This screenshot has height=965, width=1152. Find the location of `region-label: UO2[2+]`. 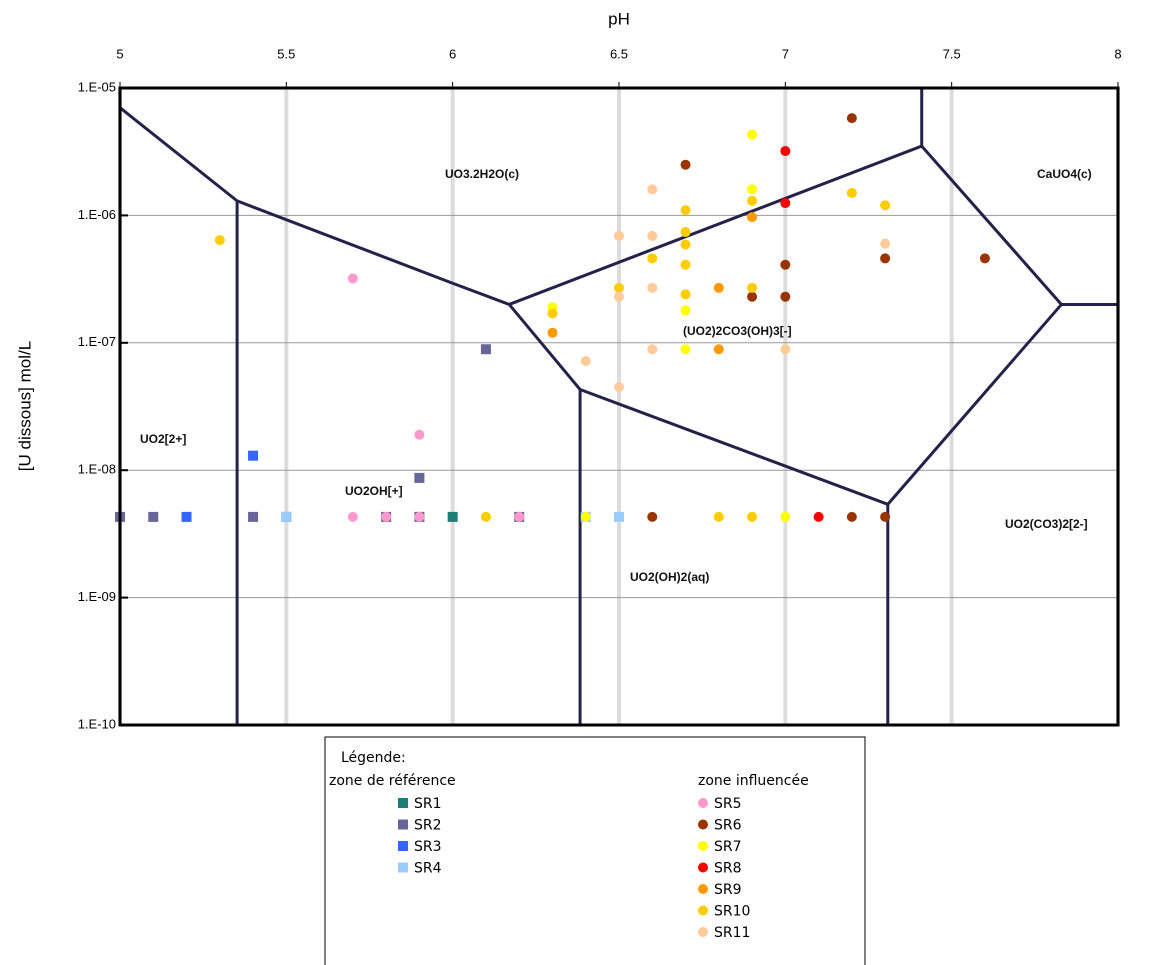

region-label: UO2[2+] is located at coordinates (163, 439).